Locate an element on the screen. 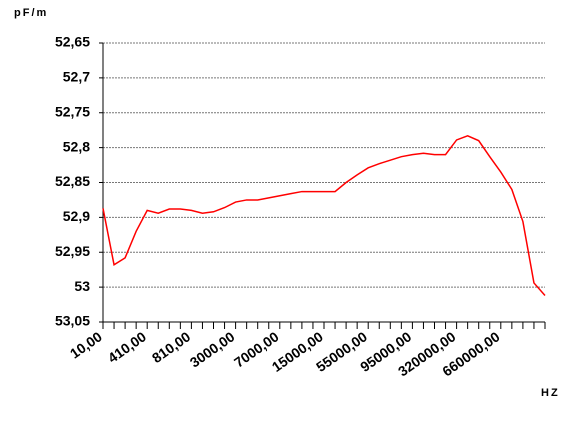 Image resolution: width=569 pixels, height=426 pixels. y-tick-label: 53 is located at coordinates (82, 286).